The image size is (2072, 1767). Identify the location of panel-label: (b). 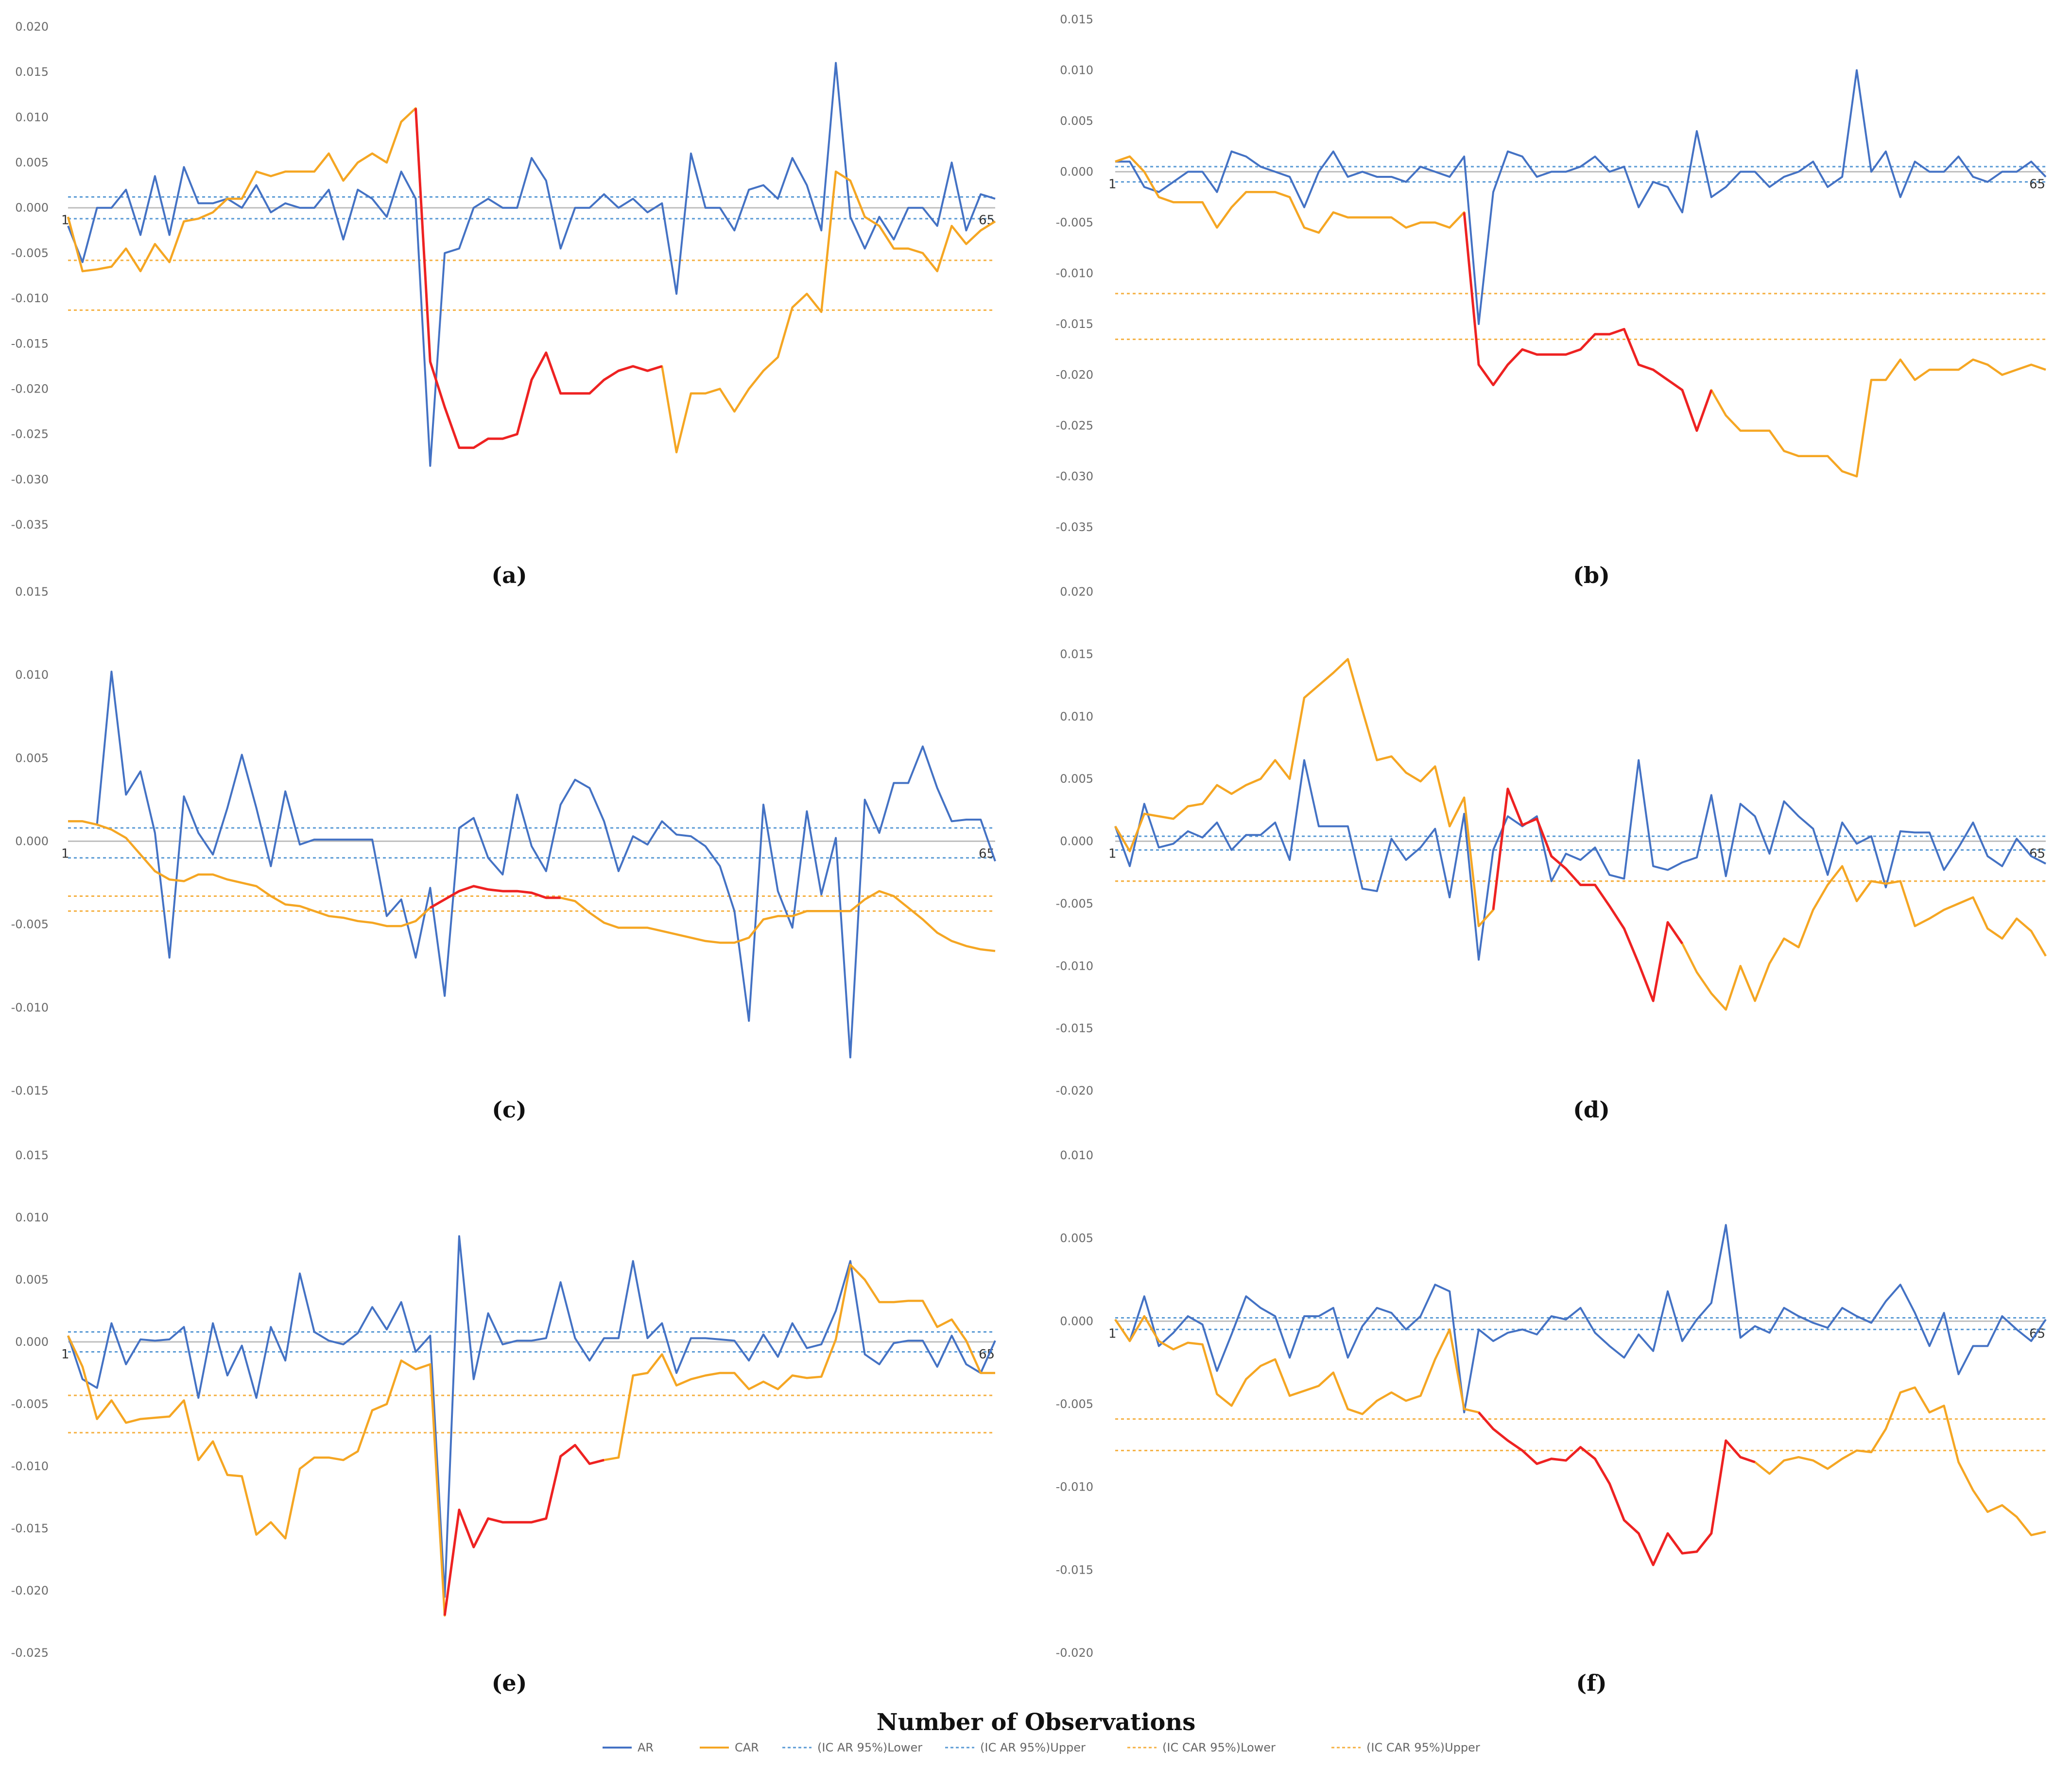
(1591, 575).